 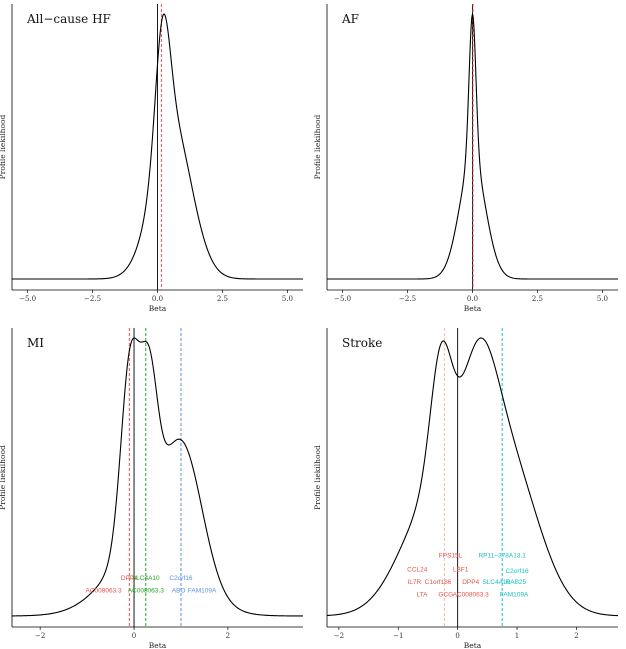 What do you see at coordinates (451, 556) in the screenshot?
I see `gene-label: FPS15L` at bounding box center [451, 556].